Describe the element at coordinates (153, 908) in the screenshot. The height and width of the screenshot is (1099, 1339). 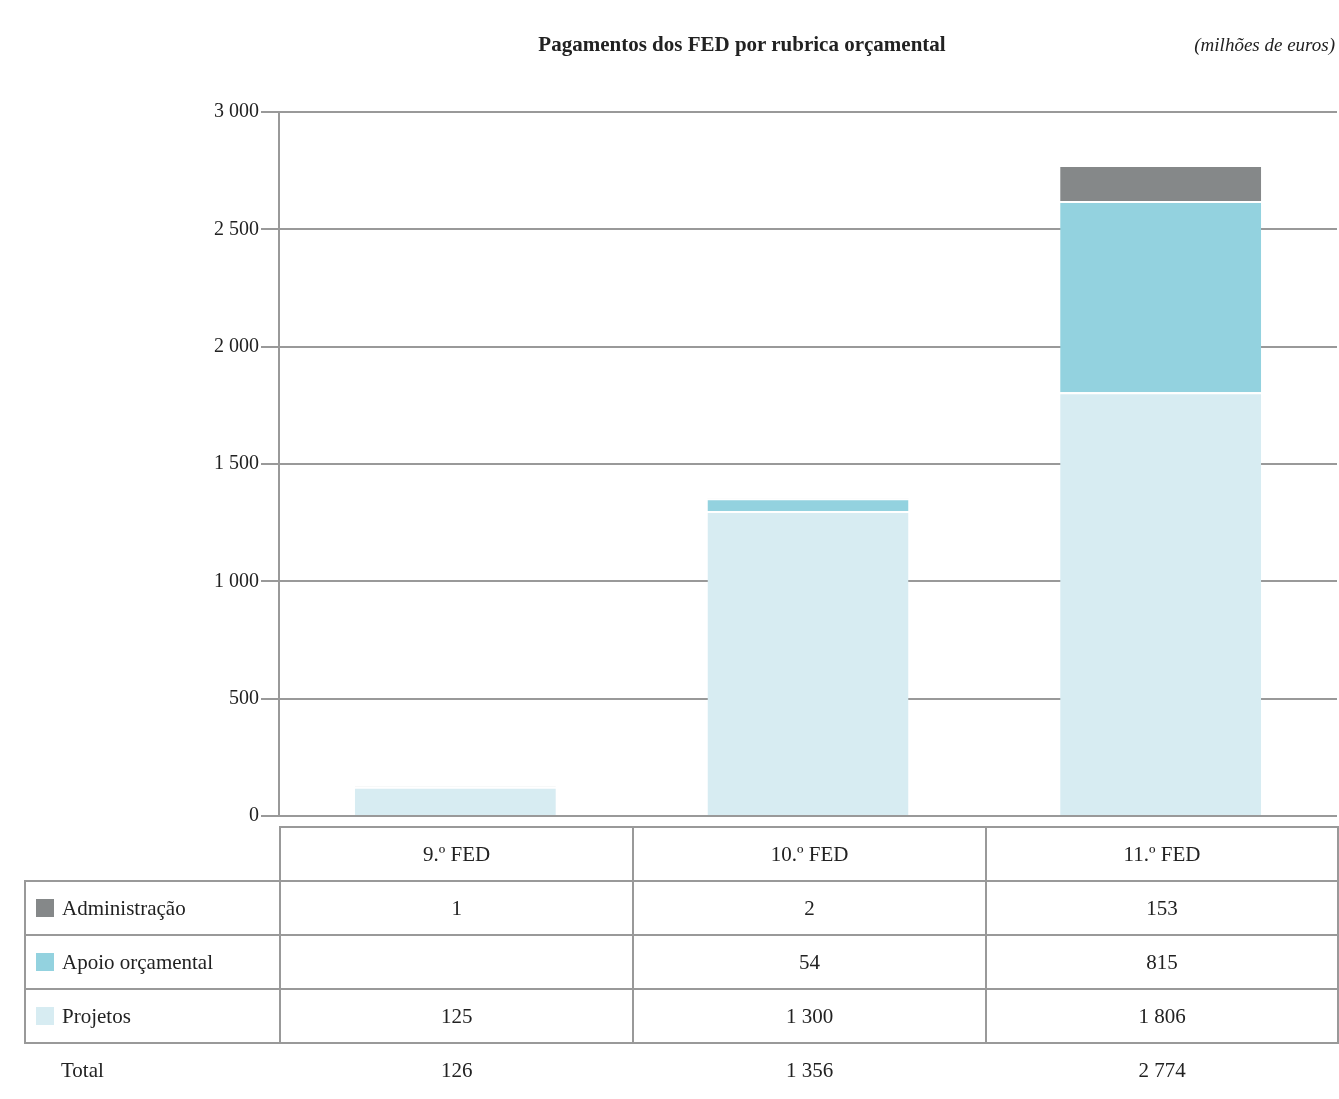
I see `legend-label: Administração` at that location.